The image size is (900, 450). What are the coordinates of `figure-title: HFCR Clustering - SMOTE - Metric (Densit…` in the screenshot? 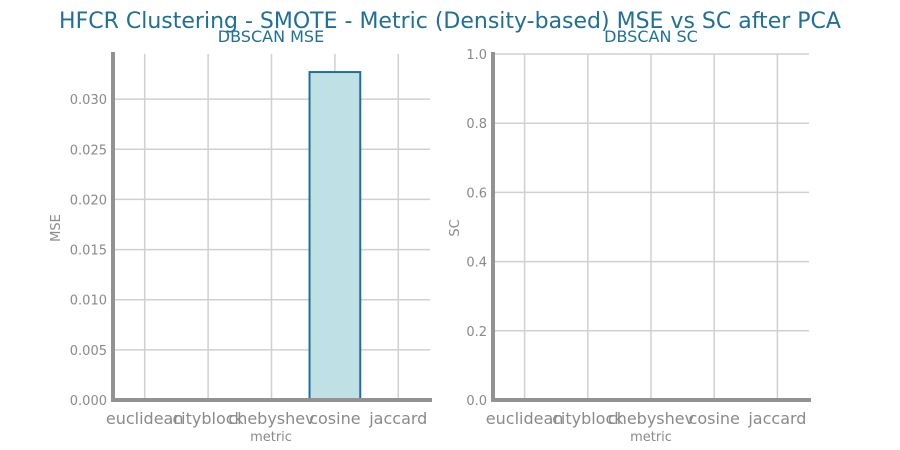 It's located at (450, 21).